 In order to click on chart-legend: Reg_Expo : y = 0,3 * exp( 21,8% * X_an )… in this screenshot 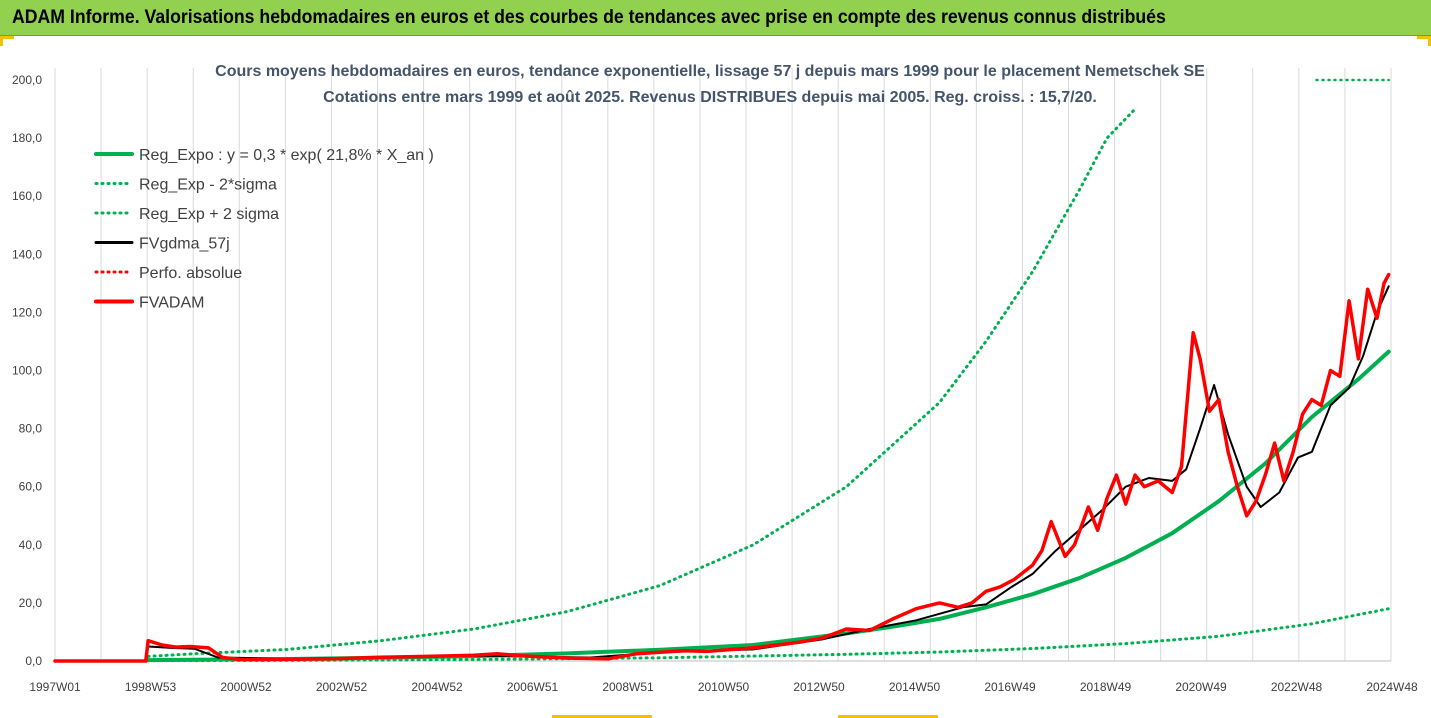, I will do `click(264, 229)`.